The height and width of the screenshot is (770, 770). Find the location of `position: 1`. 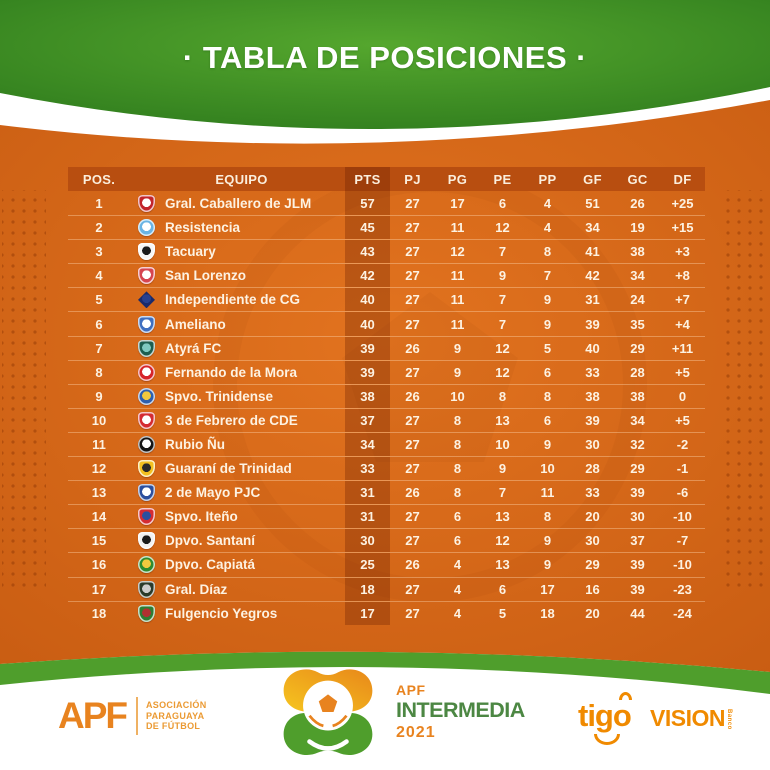

position: 1 is located at coordinates (99, 203).